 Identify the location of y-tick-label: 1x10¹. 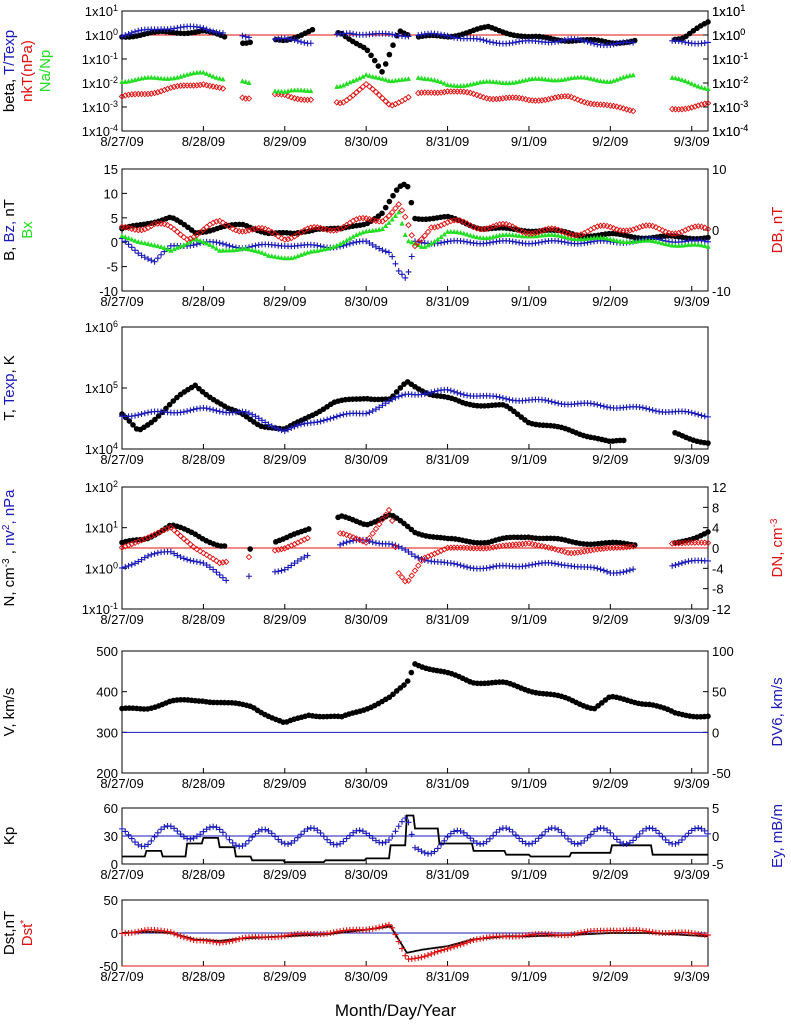
(101, 11).